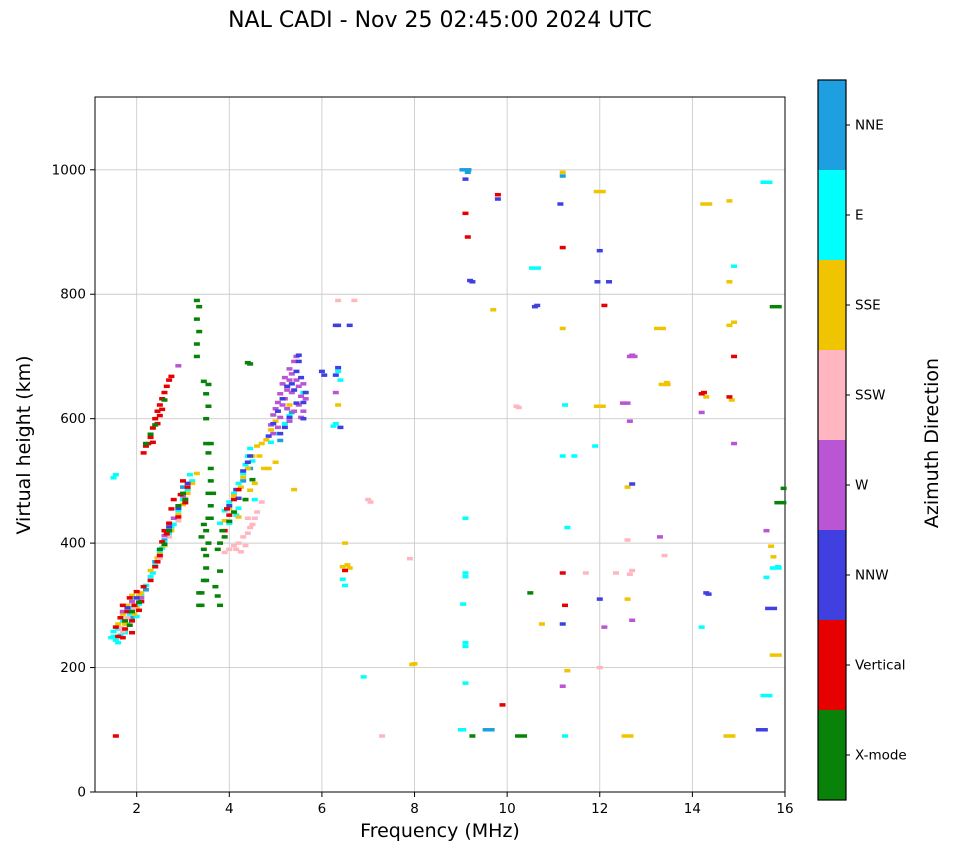 This screenshot has height=857, width=958. What do you see at coordinates (24, 445) in the screenshot?
I see `y-axis-label: Virtual height (km)` at bounding box center [24, 445].